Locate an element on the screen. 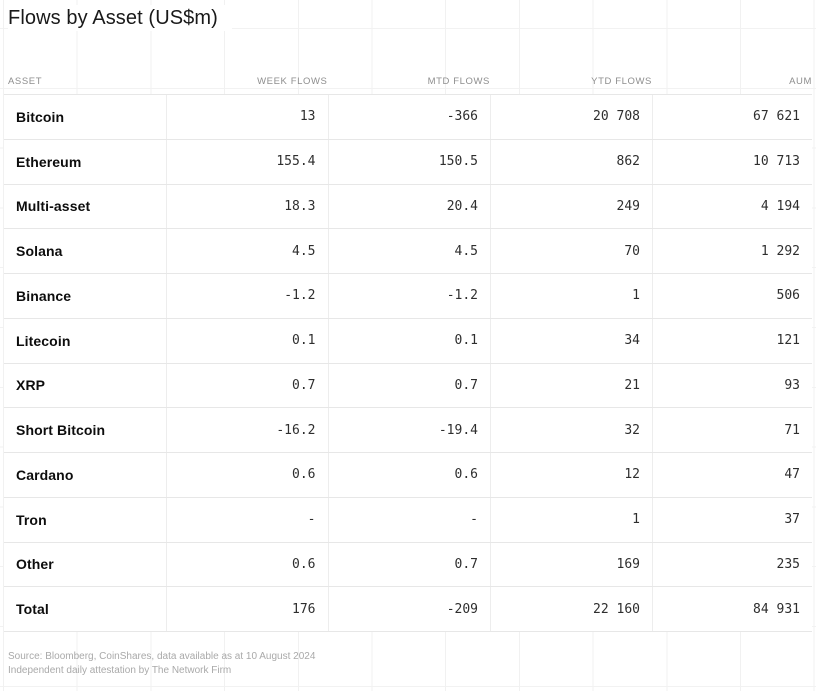  table-row: Other 0.6 0.7 169 235 is located at coordinates (408, 565).